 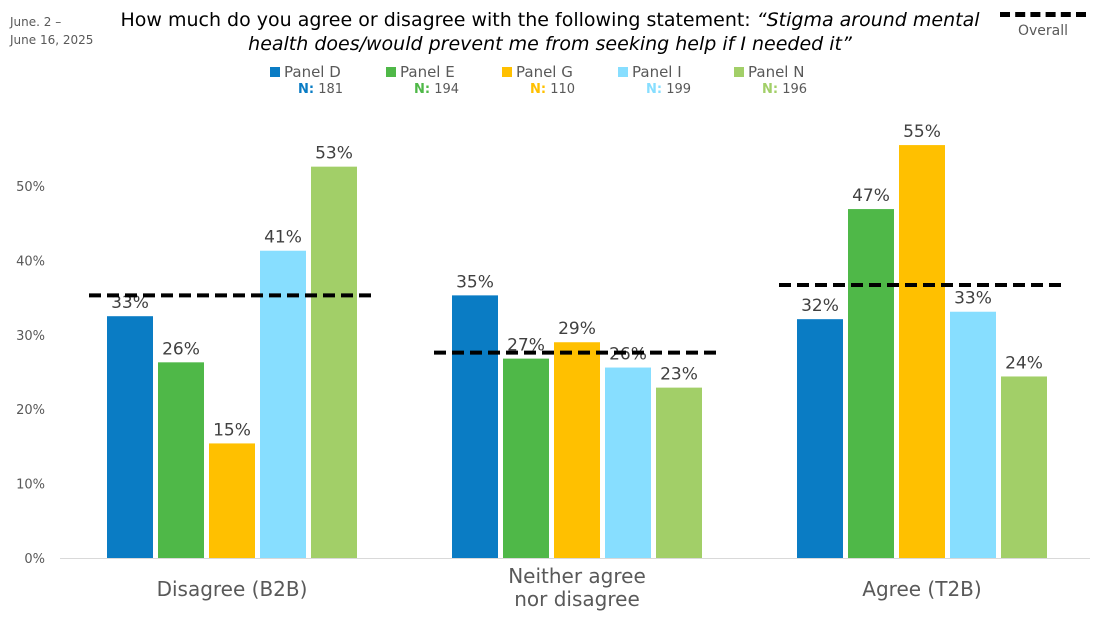 I want to click on data-label: 47%, so click(x=871, y=196).